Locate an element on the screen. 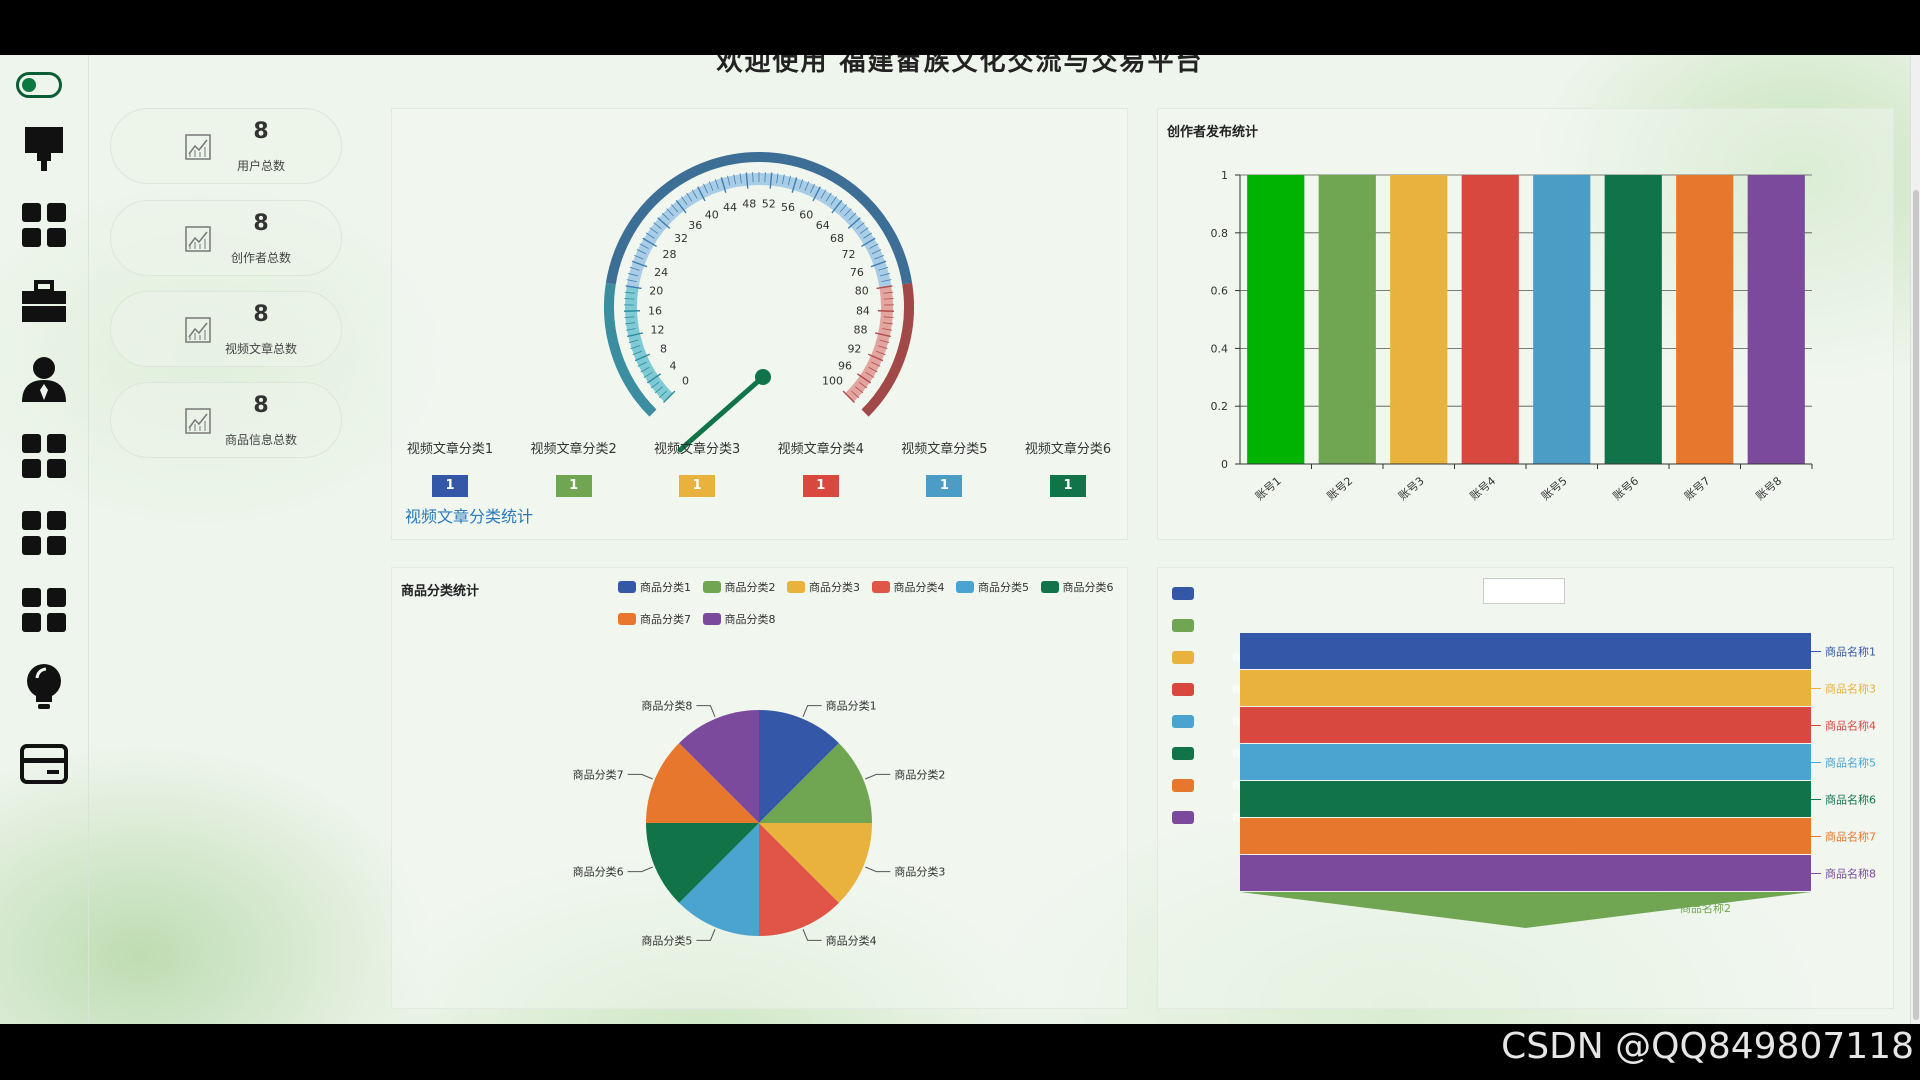 The height and width of the screenshot is (1080, 1920). legend-label: 商品分类2 is located at coordinates (750, 587).